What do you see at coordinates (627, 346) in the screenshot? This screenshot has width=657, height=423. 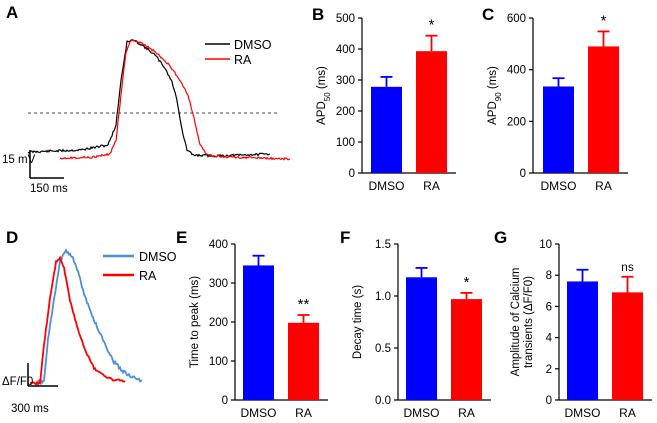 I see `bar-g-ra` at bounding box center [627, 346].